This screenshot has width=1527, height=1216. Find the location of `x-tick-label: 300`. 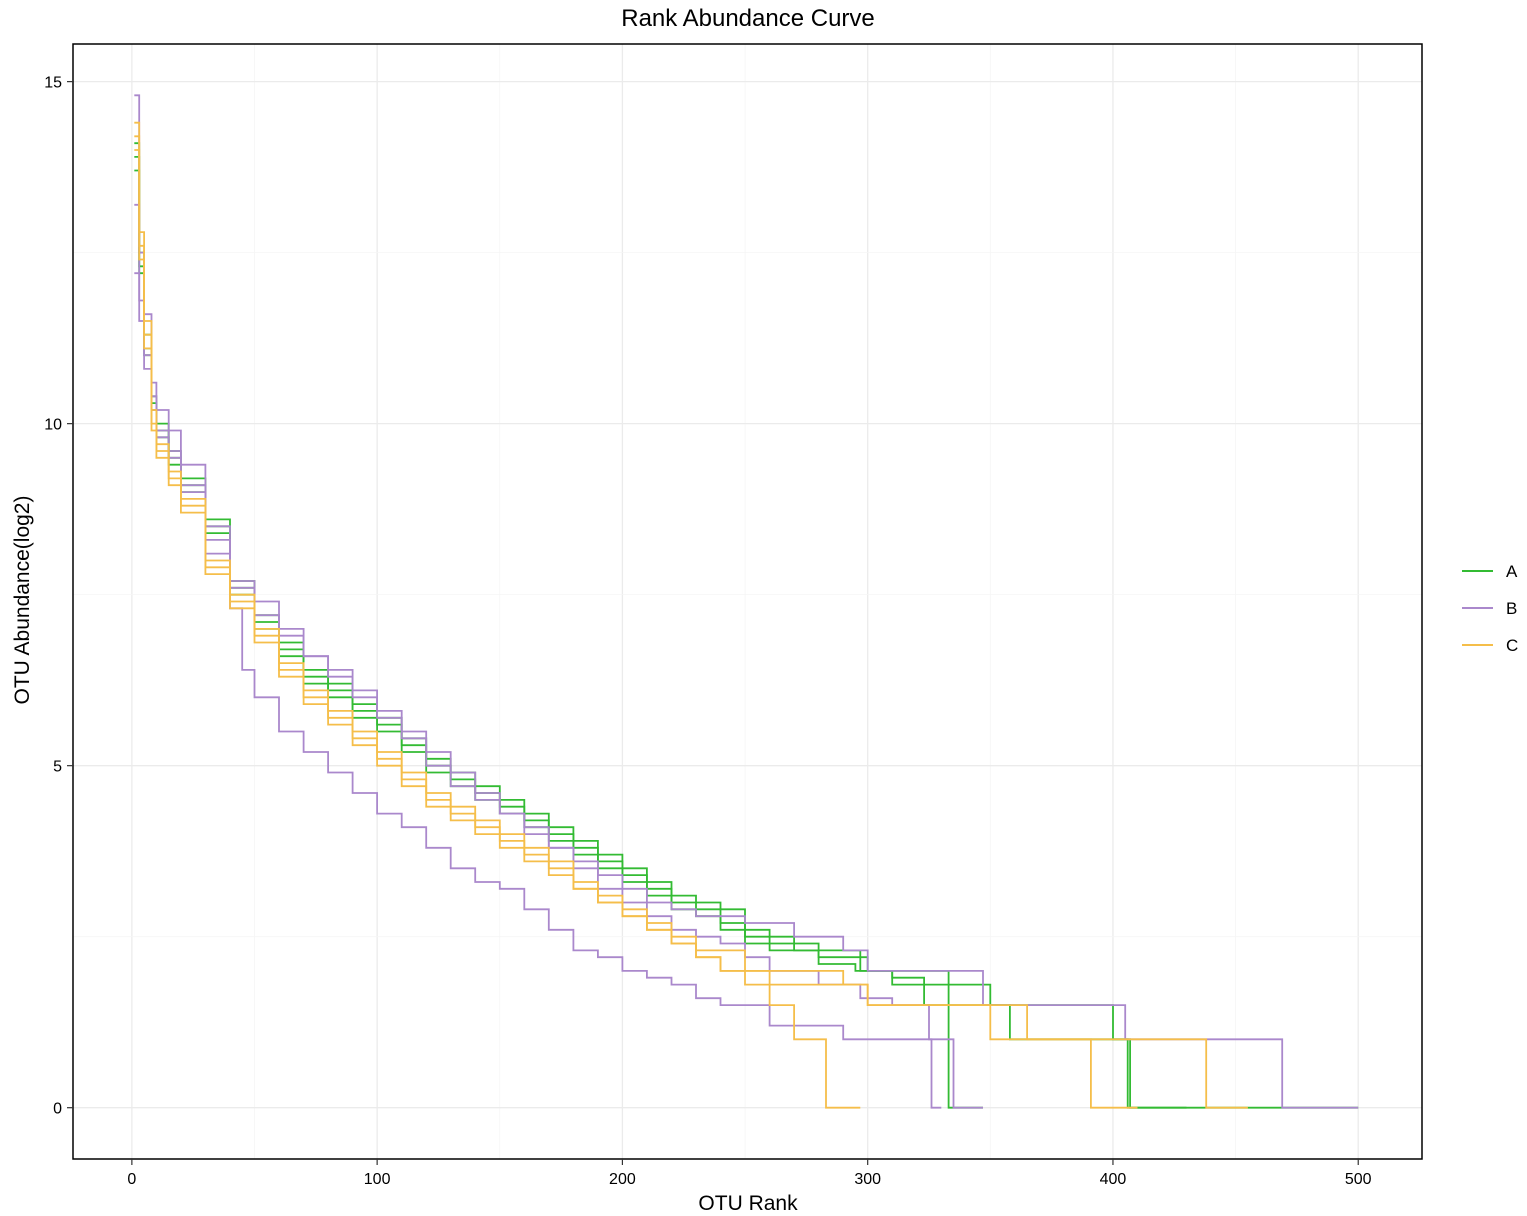

x-tick-label: 300 is located at coordinates (867, 1179).